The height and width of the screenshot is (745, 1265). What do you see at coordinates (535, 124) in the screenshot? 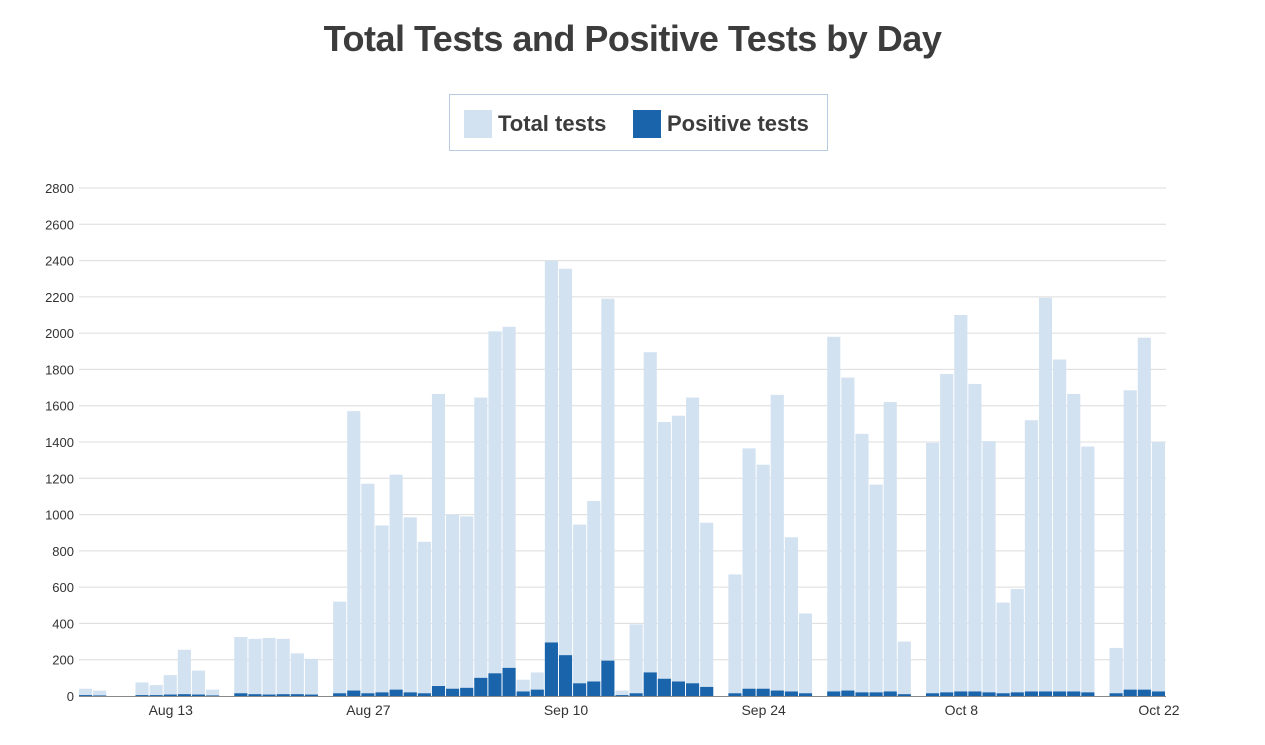
I see `legend-item-total: Total tests` at bounding box center [535, 124].